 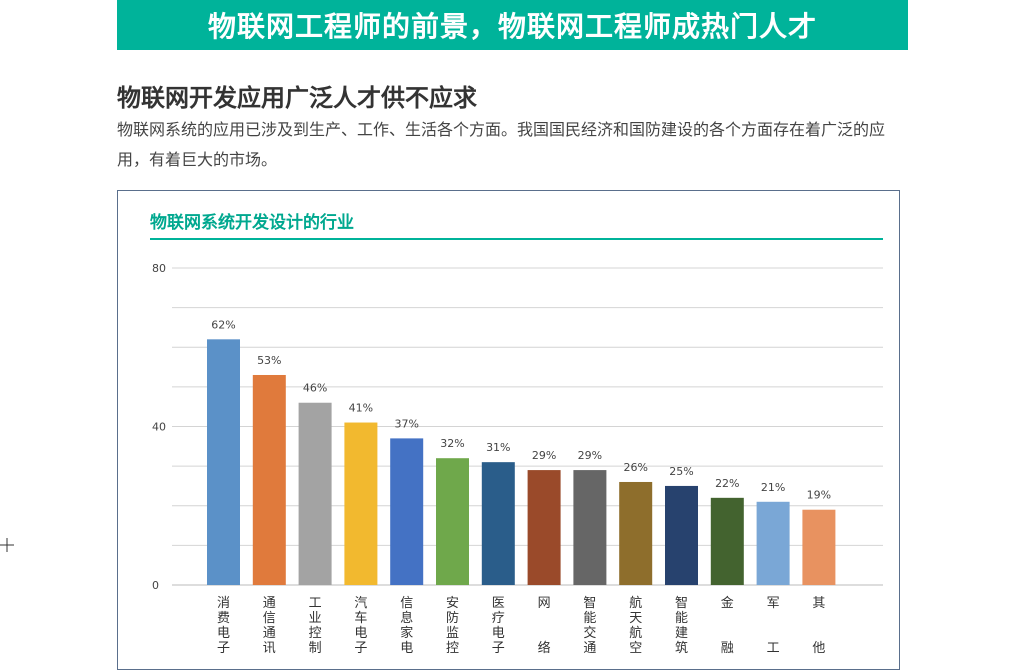 What do you see at coordinates (223, 324) in the screenshot?
I see `bar-value-label: 62%` at bounding box center [223, 324].